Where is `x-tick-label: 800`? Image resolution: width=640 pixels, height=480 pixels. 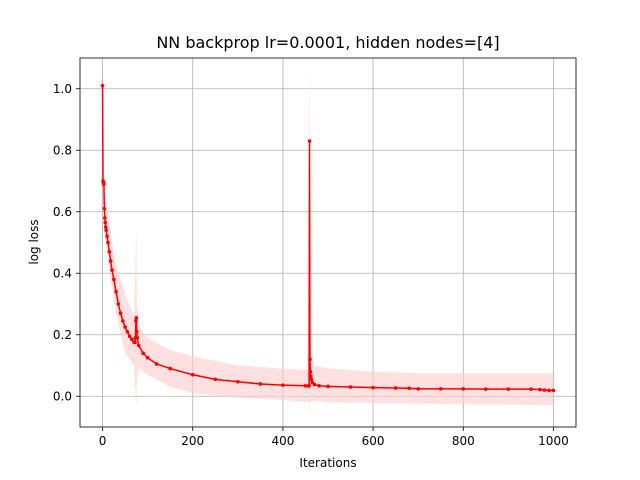 x-tick-label: 800 is located at coordinates (463, 441).